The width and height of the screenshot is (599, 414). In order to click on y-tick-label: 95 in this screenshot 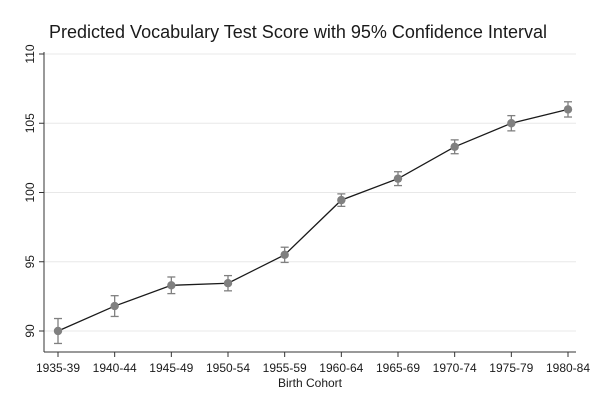, I will do `click(30, 262)`.